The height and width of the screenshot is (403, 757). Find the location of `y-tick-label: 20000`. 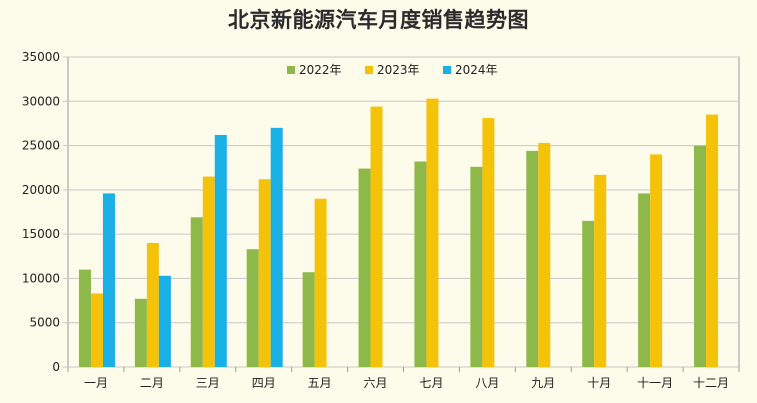

y-tick-label: 20000 is located at coordinates (41, 190).